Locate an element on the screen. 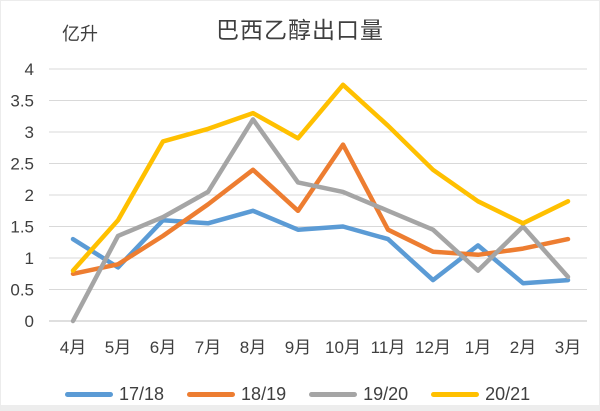 Image resolution: width=600 pixels, height=411 pixels. y-axis-unit-label: 亿升 is located at coordinates (80, 34).